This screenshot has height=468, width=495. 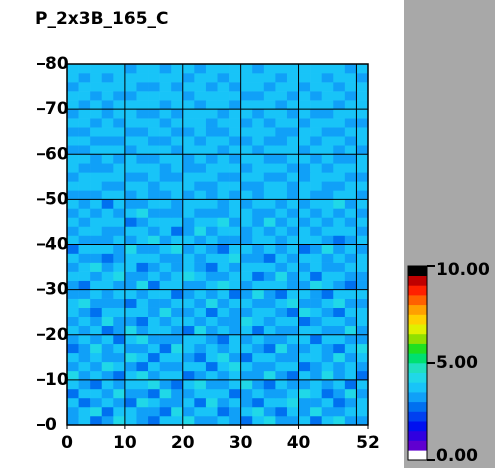 I want to click on x-tick-label: 0, so click(x=67, y=443).